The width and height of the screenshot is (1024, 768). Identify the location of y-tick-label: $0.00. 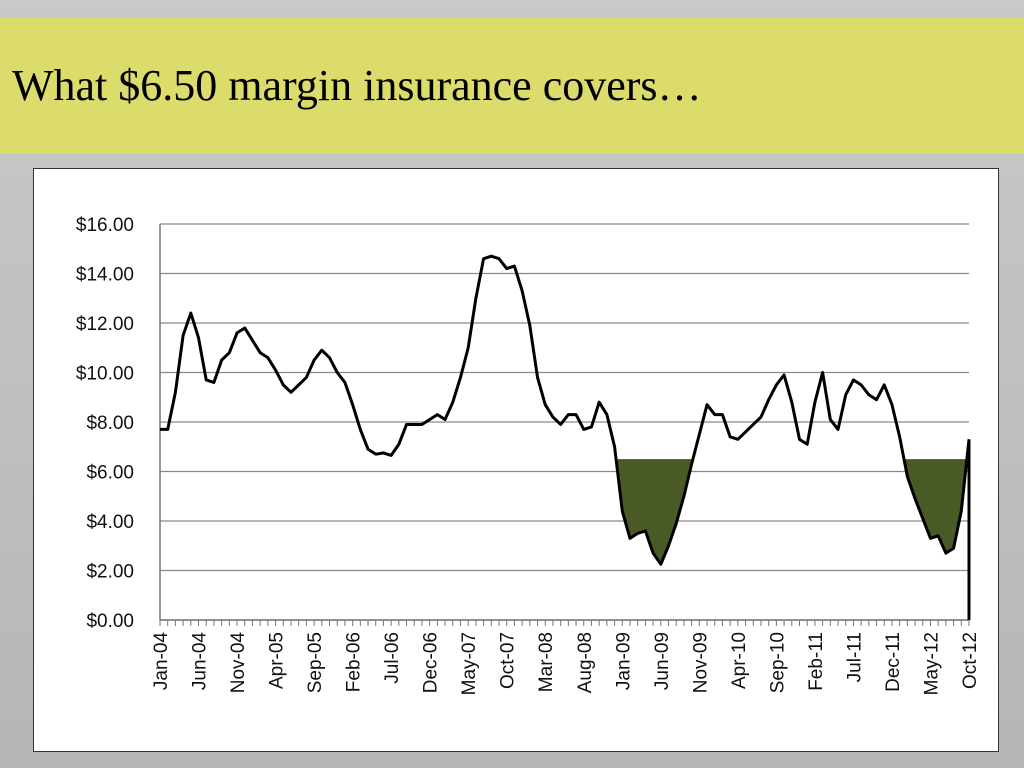
(110, 621).